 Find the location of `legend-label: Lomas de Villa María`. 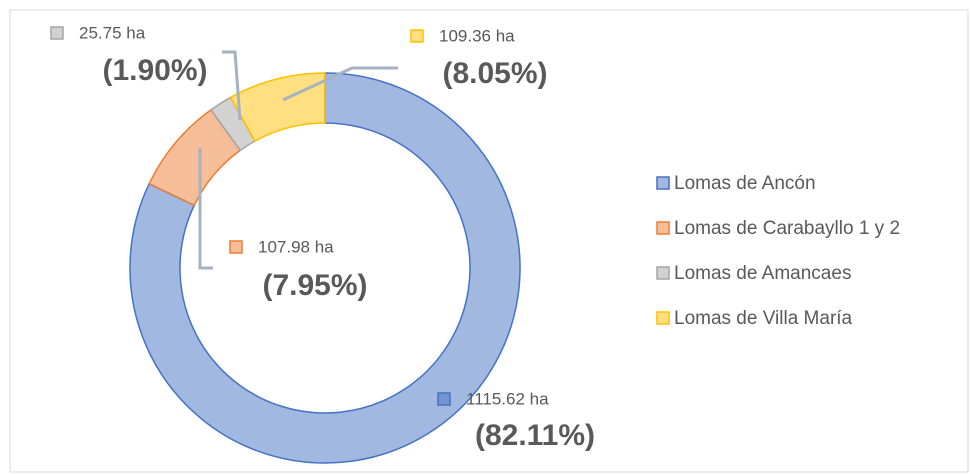

legend-label: Lomas de Villa María is located at coordinates (763, 318).